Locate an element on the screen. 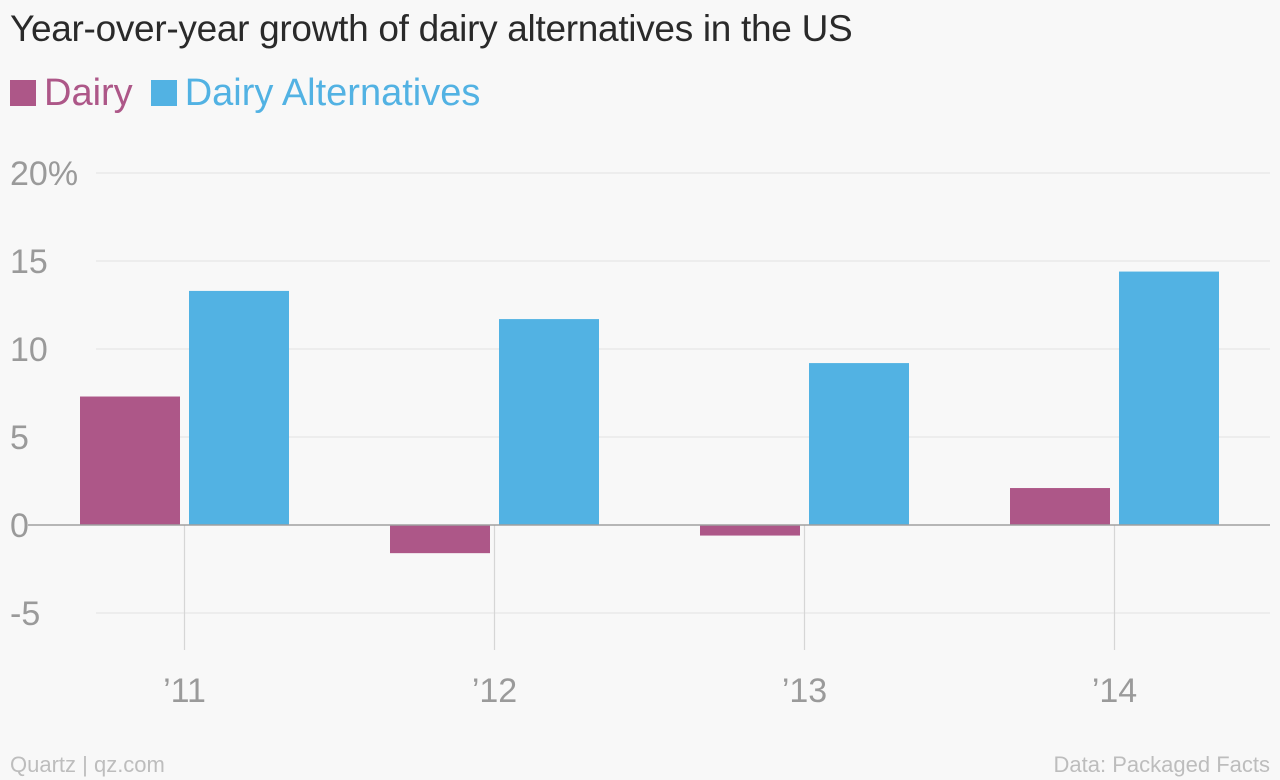  legend-label-dairy: Dairy is located at coordinates (88, 92).